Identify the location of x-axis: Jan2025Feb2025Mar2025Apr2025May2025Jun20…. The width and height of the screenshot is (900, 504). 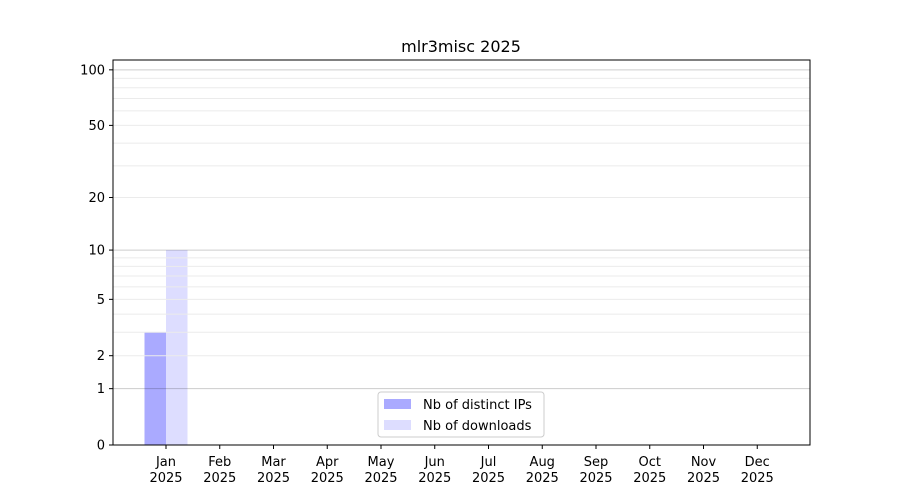
(461, 465).